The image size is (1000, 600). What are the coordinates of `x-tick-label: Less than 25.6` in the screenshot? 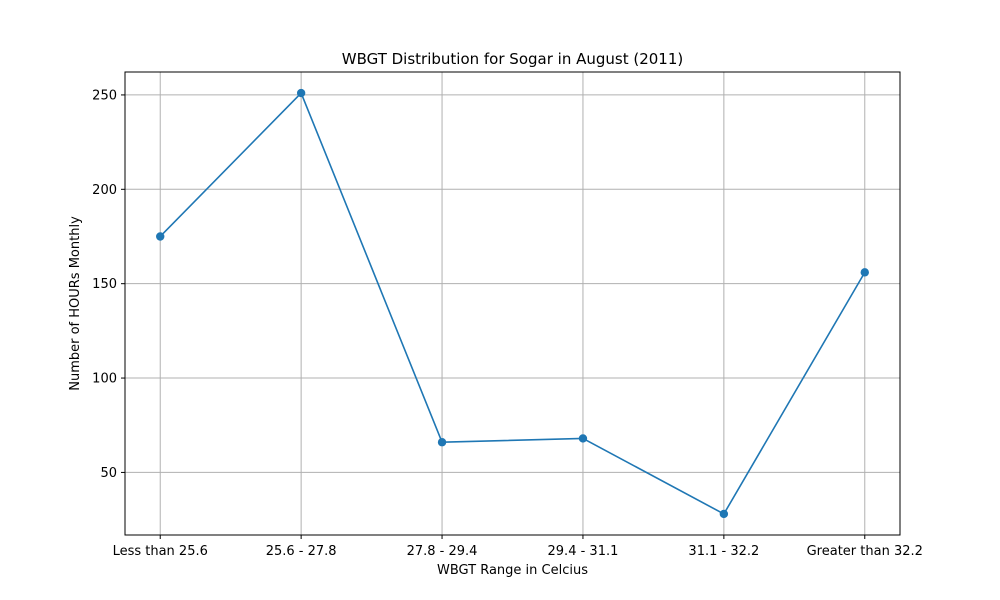 It's located at (160, 551).